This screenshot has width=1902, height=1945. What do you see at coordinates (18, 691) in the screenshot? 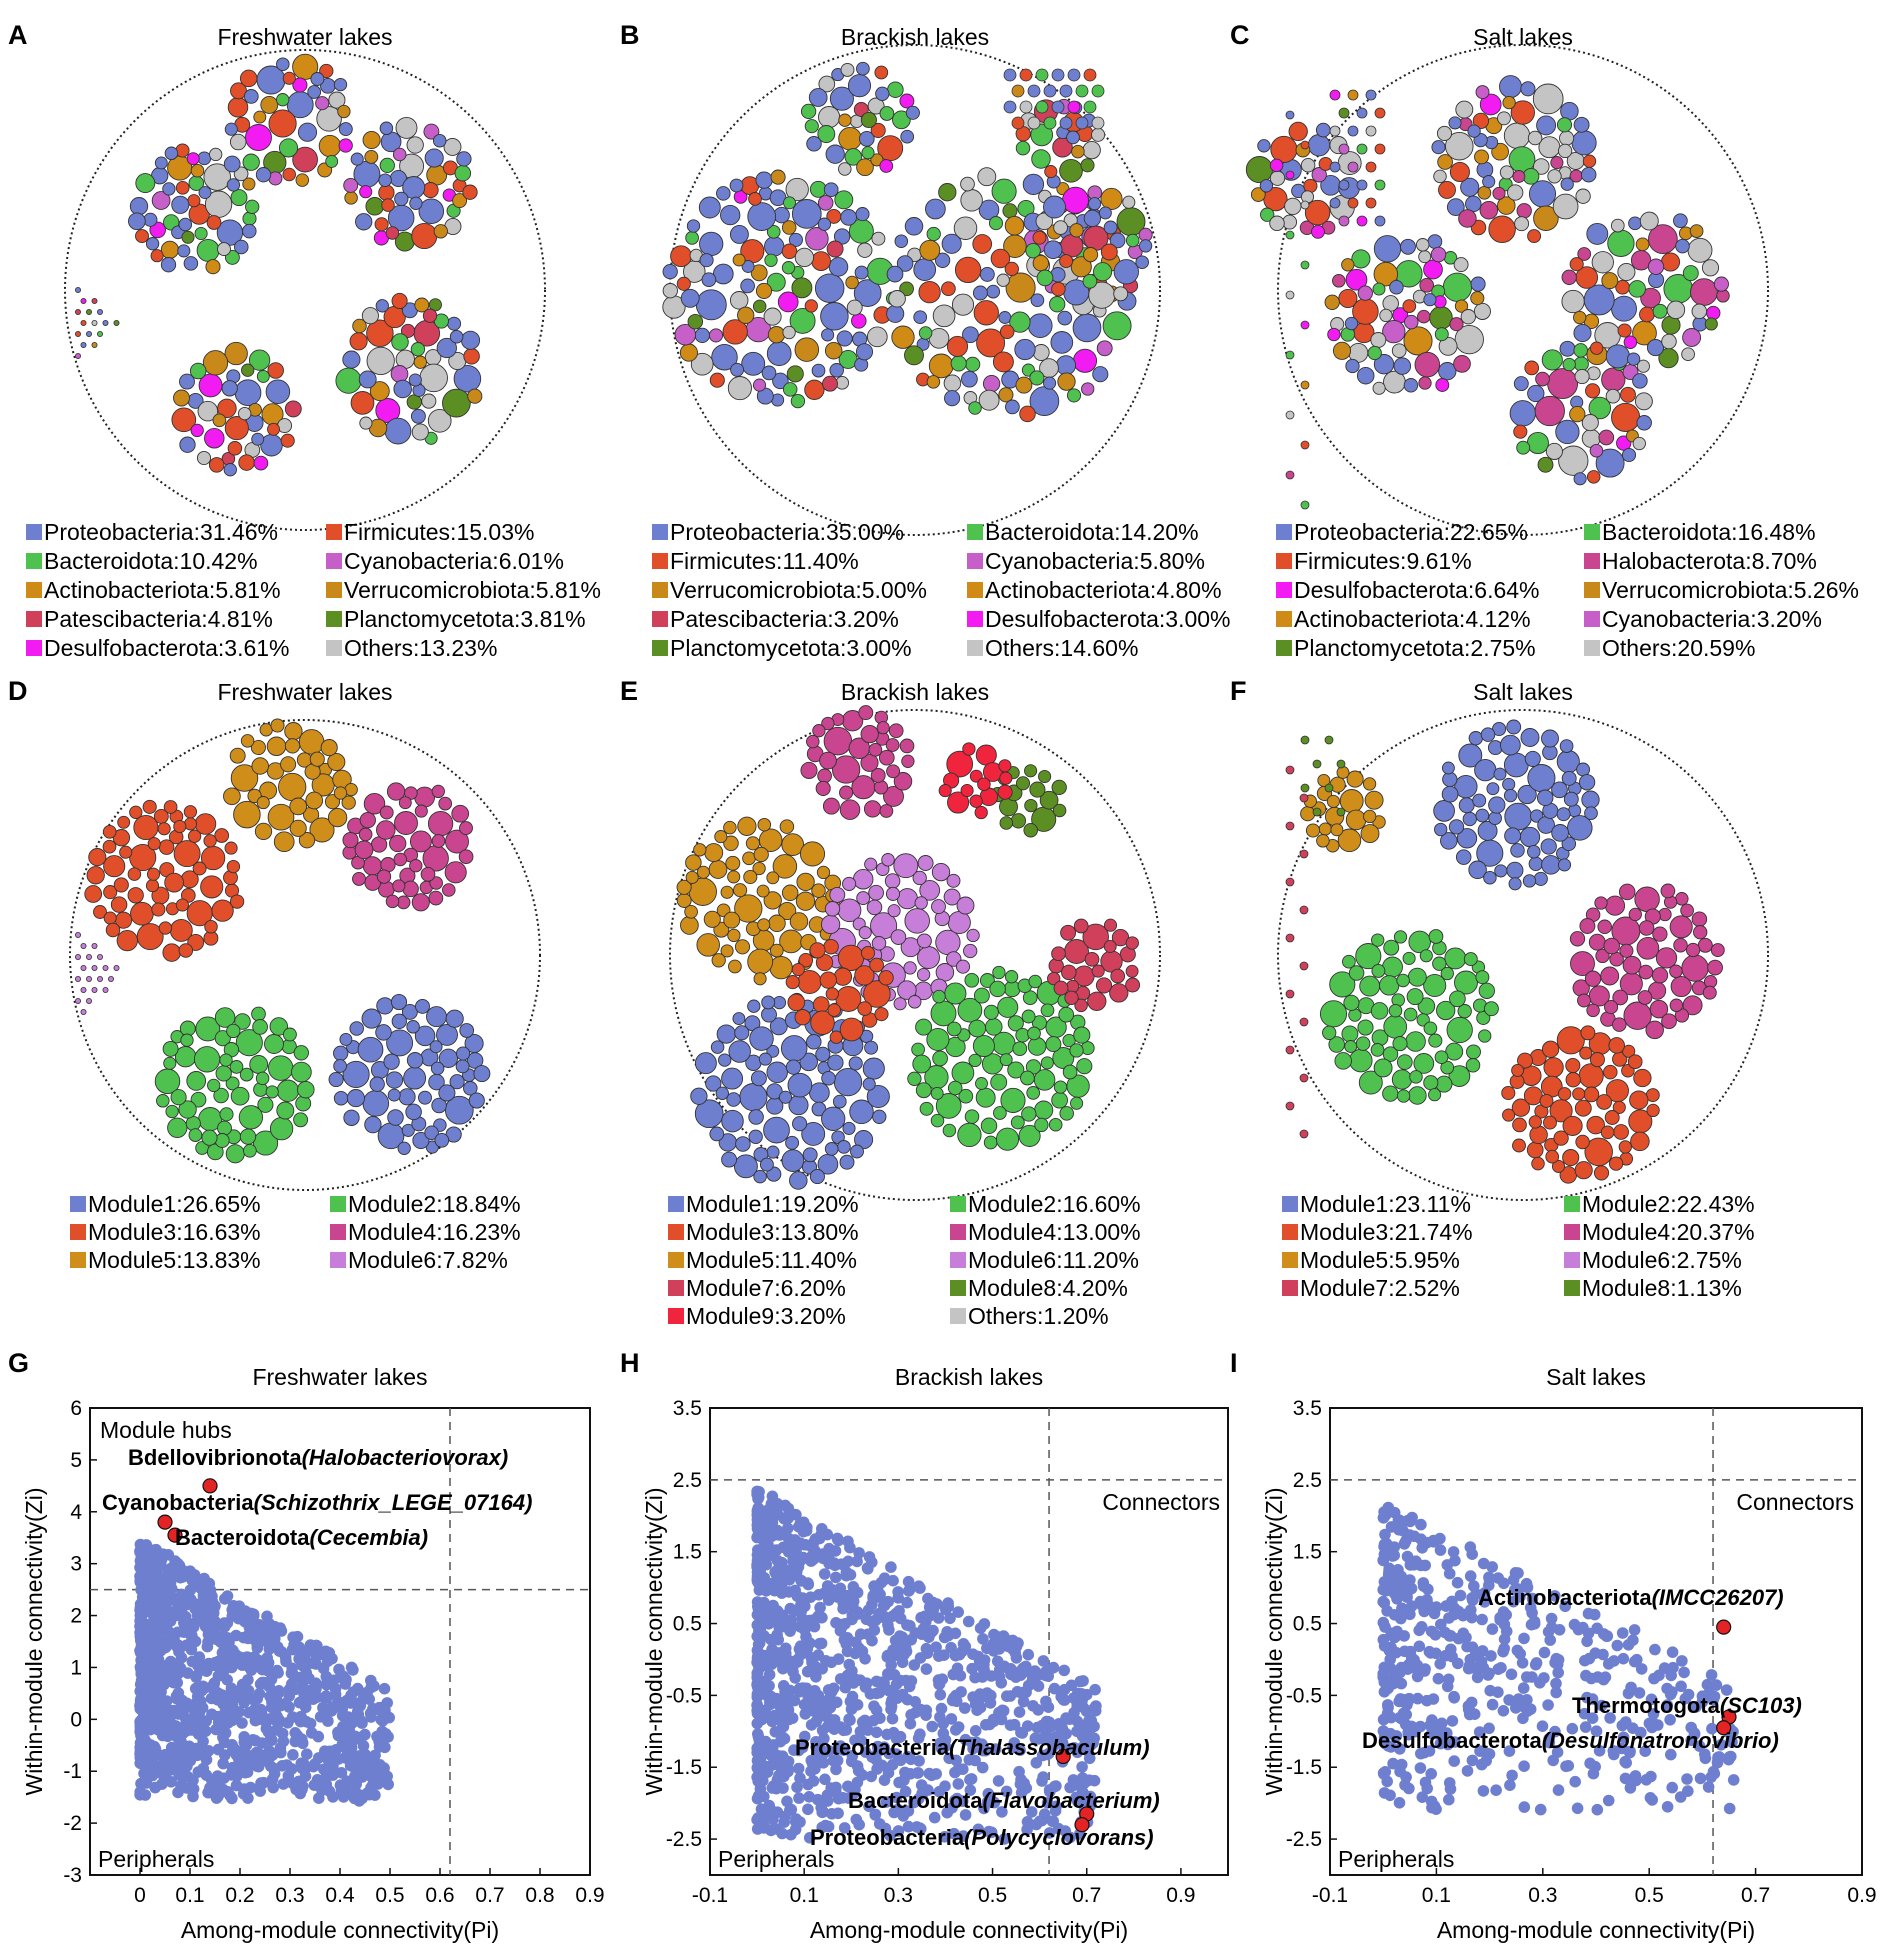
I see `panel-letter-D: D` at bounding box center [18, 691].